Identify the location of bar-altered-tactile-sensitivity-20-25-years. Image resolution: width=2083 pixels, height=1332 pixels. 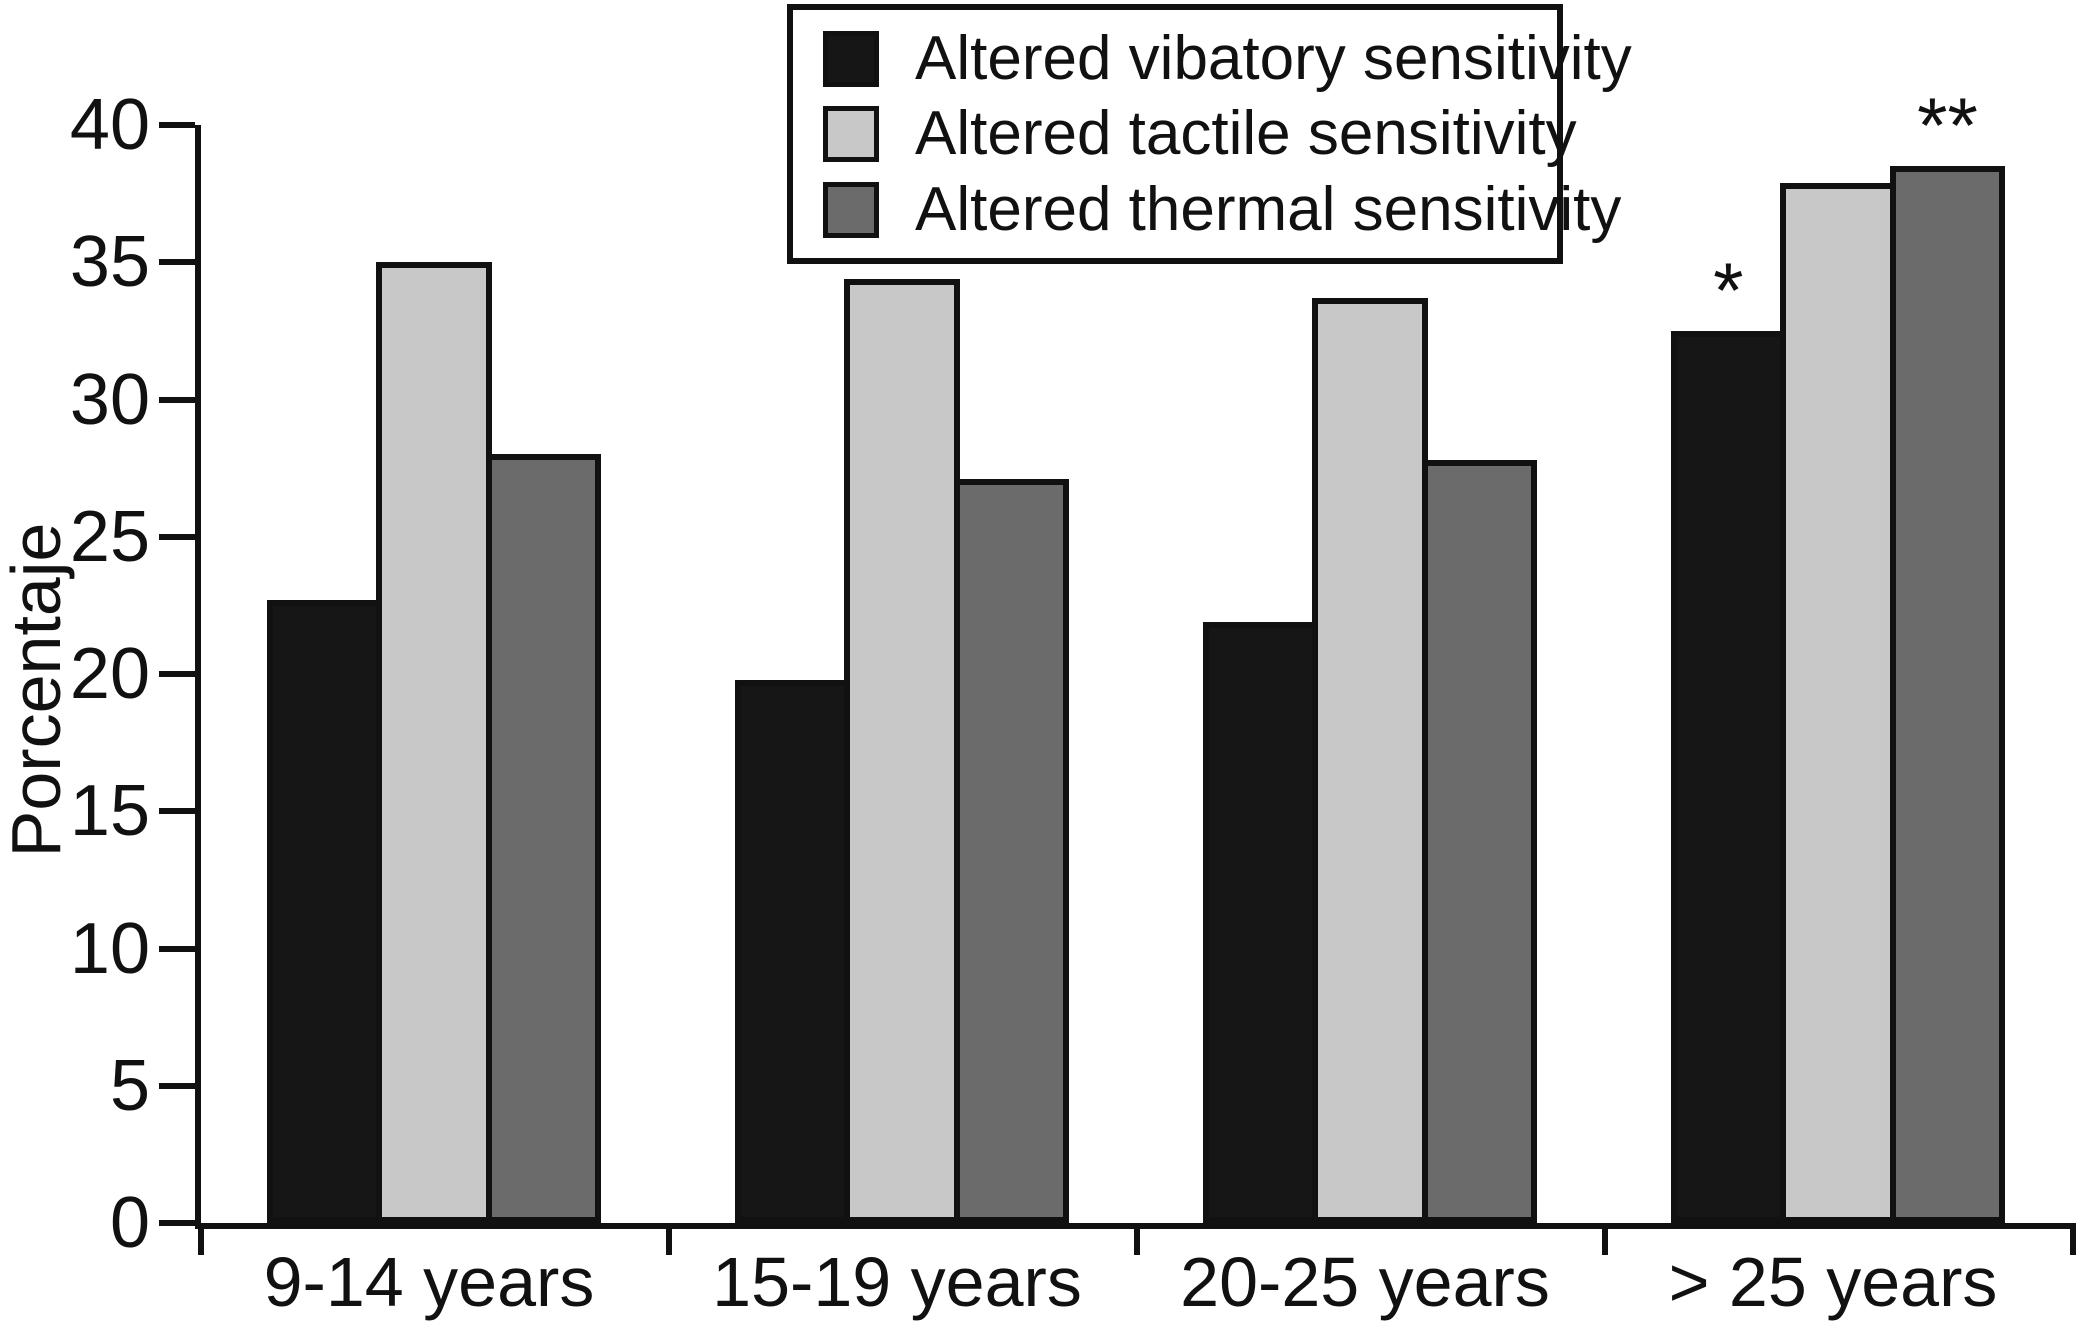
(1370, 760).